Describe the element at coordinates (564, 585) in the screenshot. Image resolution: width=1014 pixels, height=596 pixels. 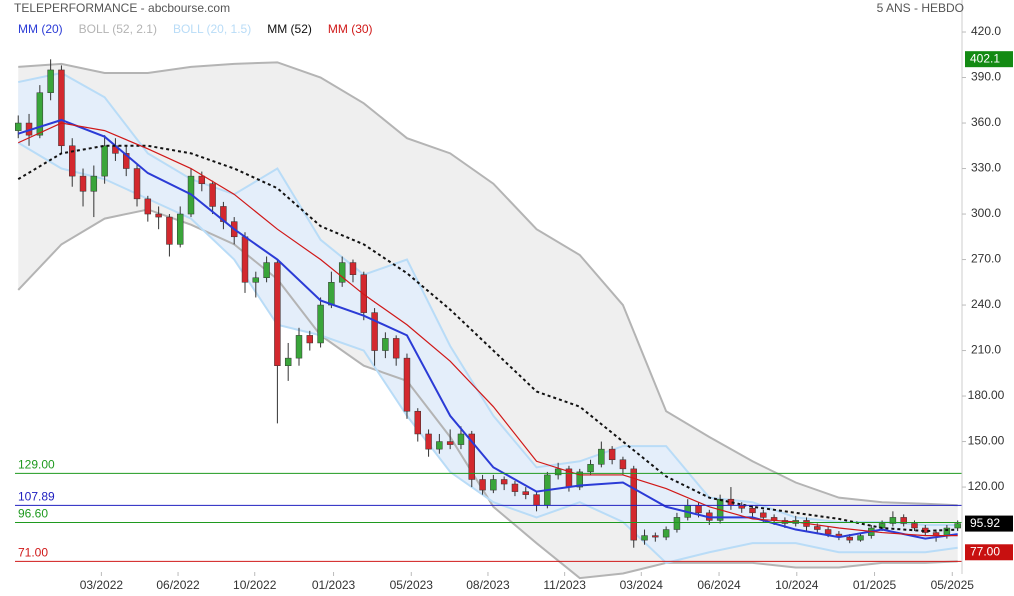
I see `x-tick-label: 11/2023` at that location.